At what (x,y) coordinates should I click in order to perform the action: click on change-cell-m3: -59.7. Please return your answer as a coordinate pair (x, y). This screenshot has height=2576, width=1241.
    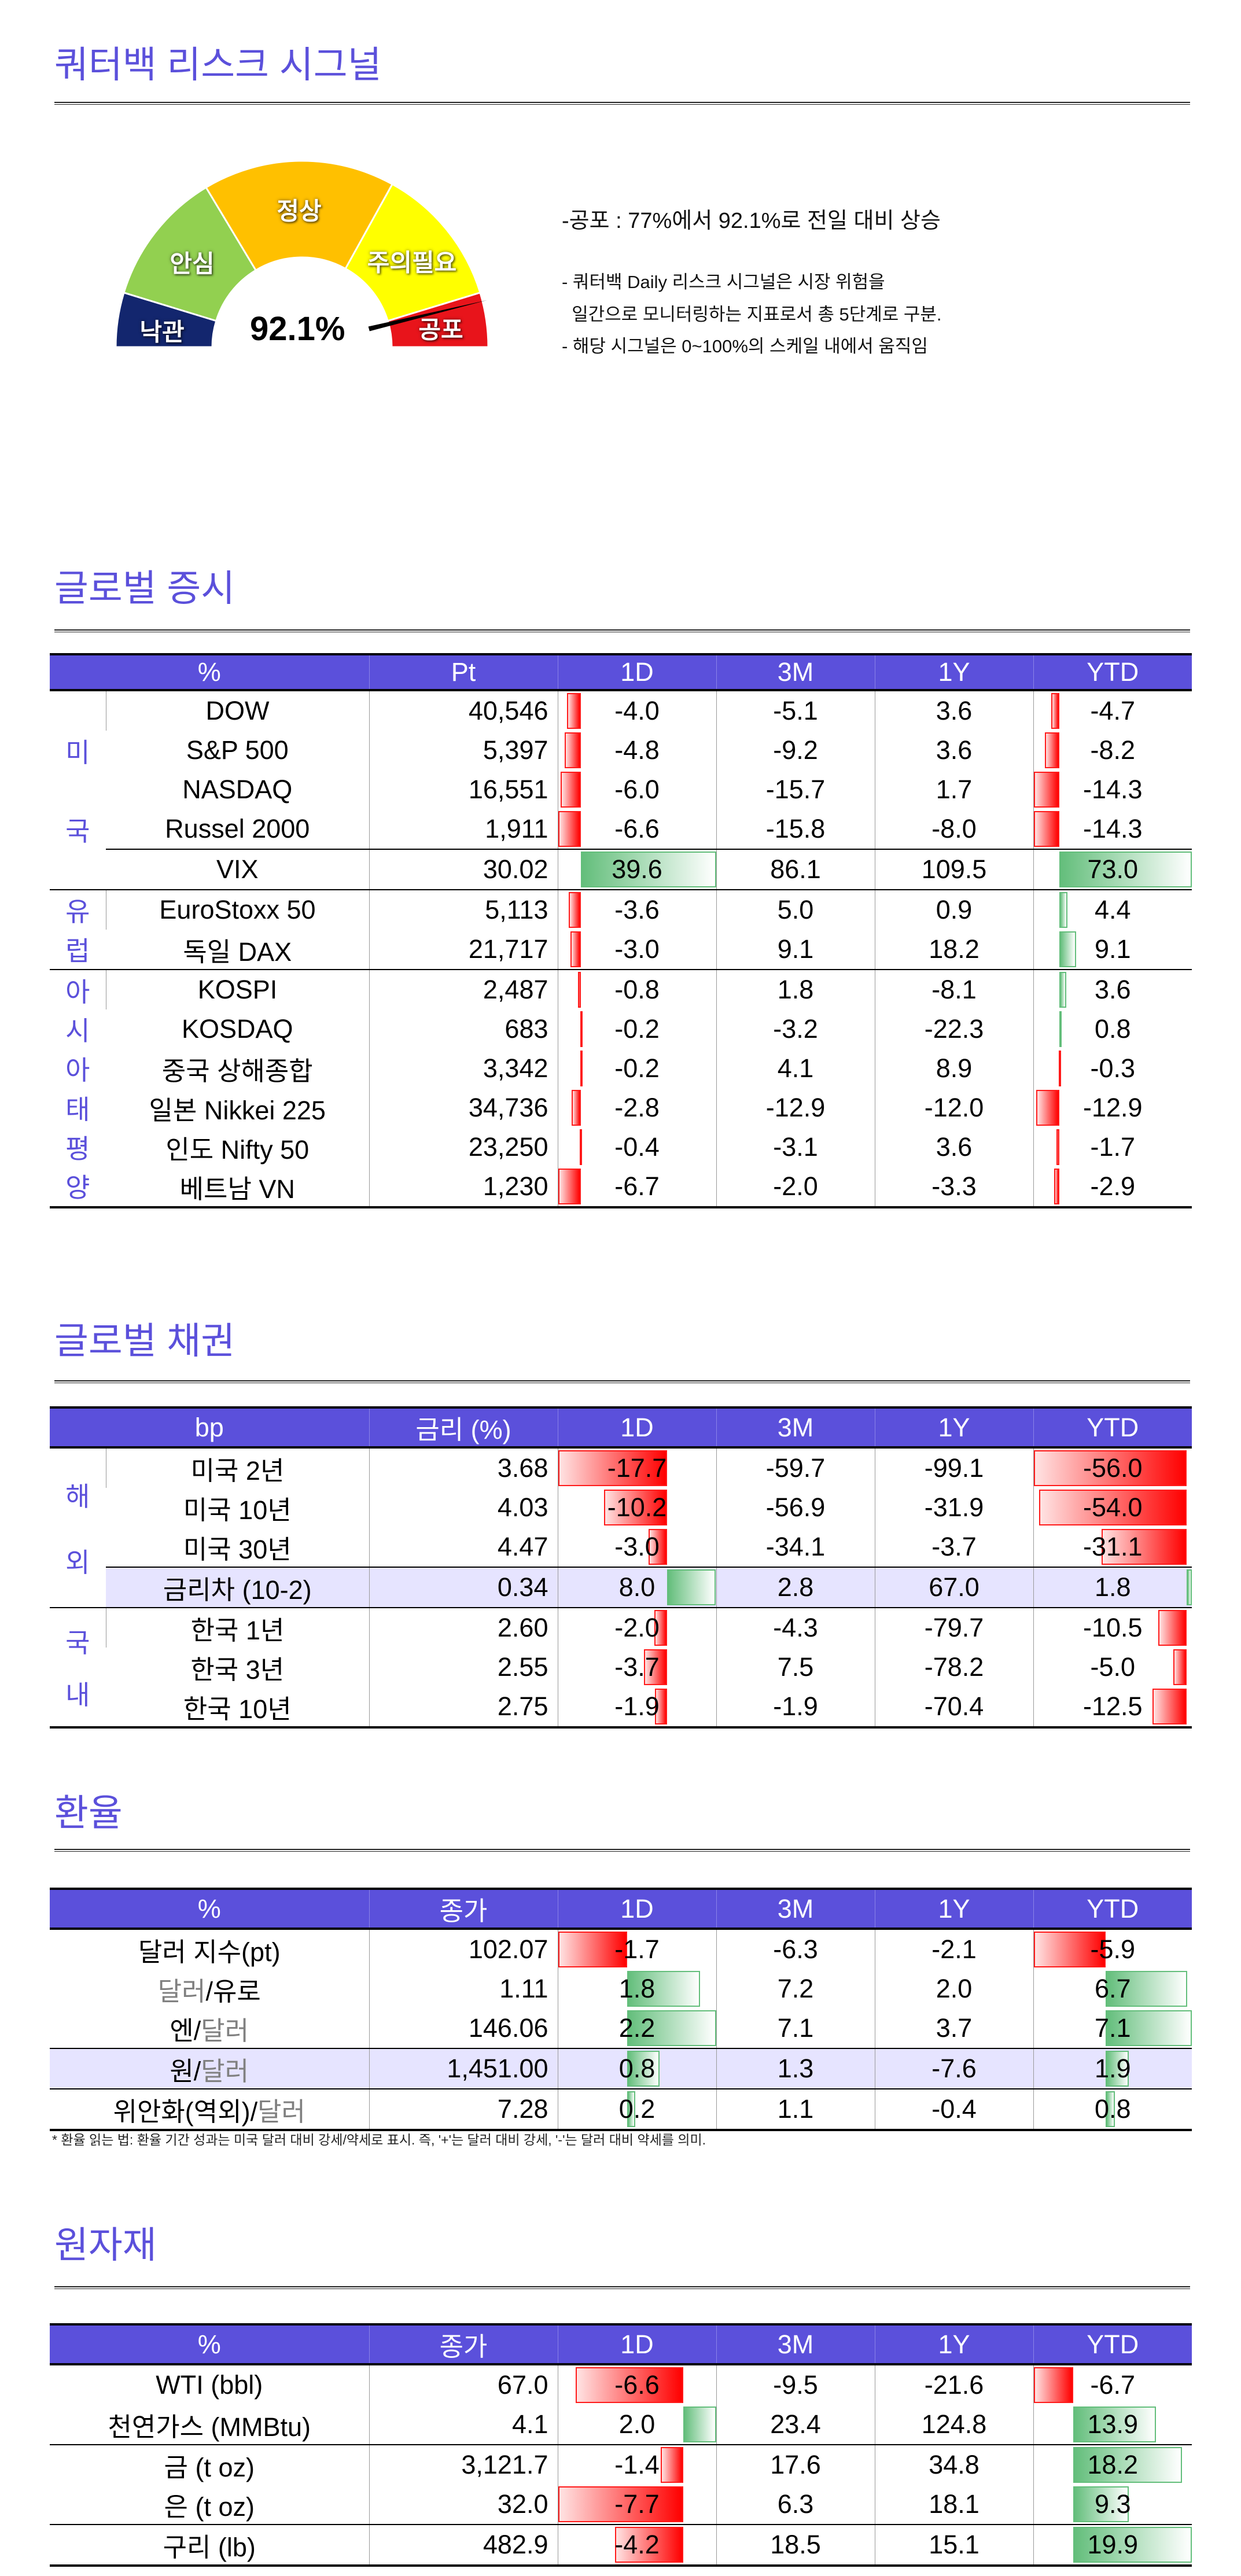
    Looking at the image, I should click on (795, 1467).